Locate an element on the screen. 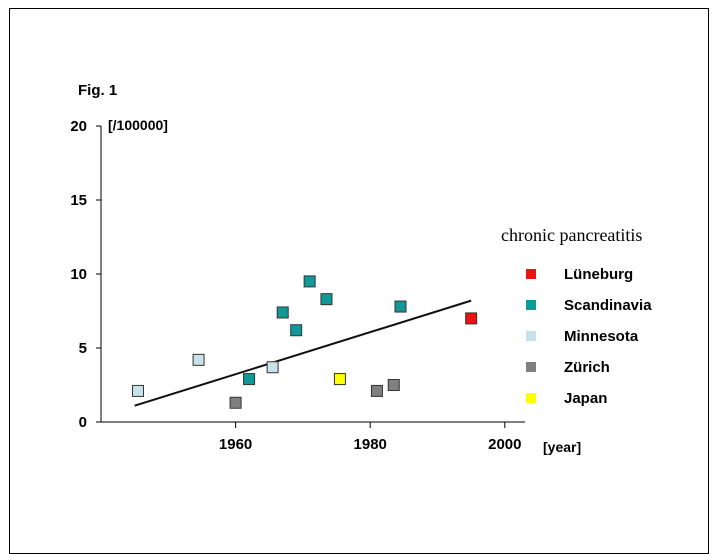  trendline is located at coordinates (303, 353).